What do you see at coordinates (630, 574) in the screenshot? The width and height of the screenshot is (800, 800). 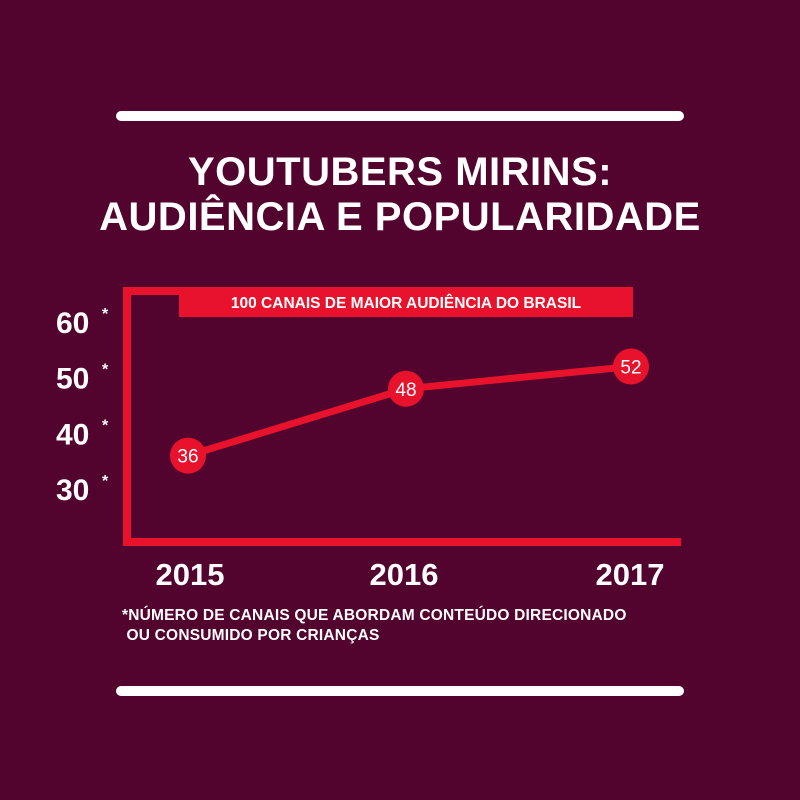 I see `x-tick-label: 2017` at bounding box center [630, 574].